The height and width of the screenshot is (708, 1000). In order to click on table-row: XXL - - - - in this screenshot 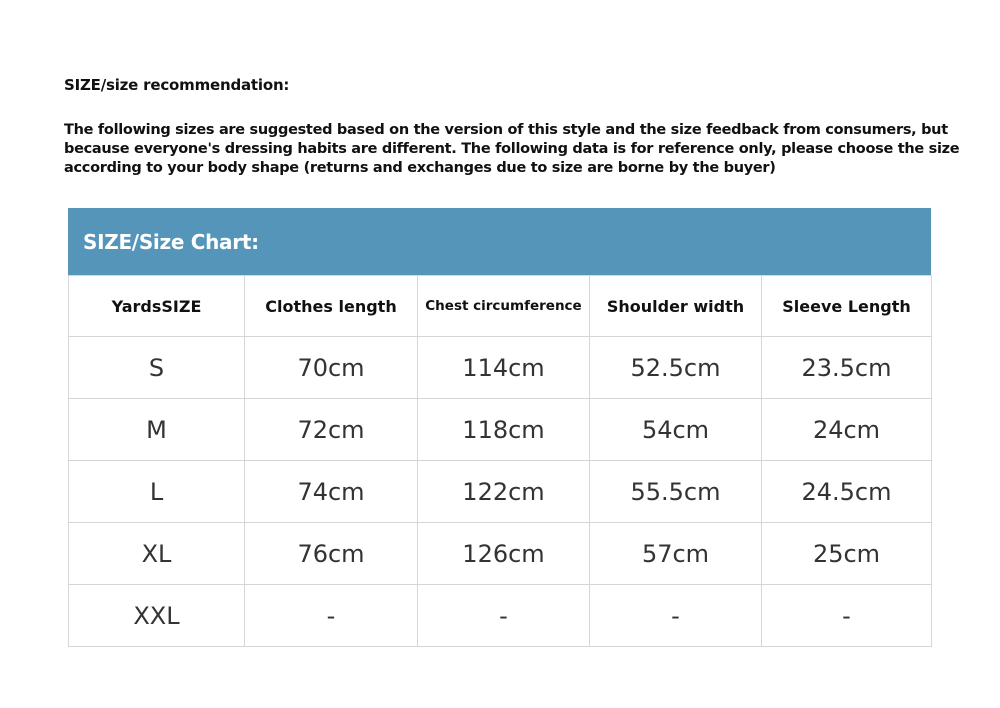, I will do `click(500, 615)`.